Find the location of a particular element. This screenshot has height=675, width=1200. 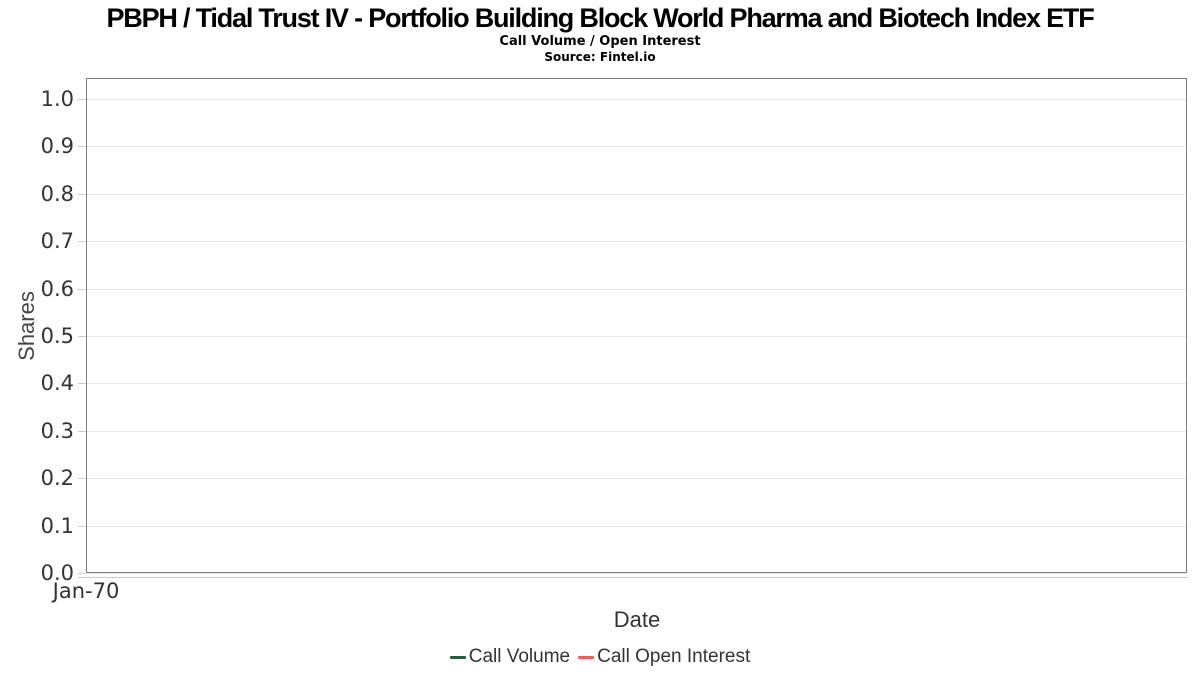

legend-label: Call Open Interest is located at coordinates (674, 656).